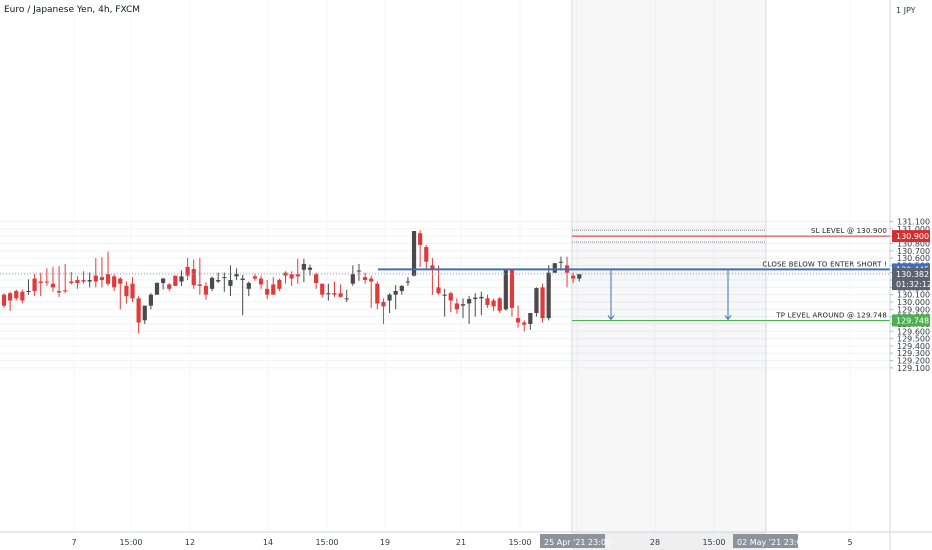  Describe the element at coordinates (849, 542) in the screenshot. I see `x-tick-label: 5` at that location.